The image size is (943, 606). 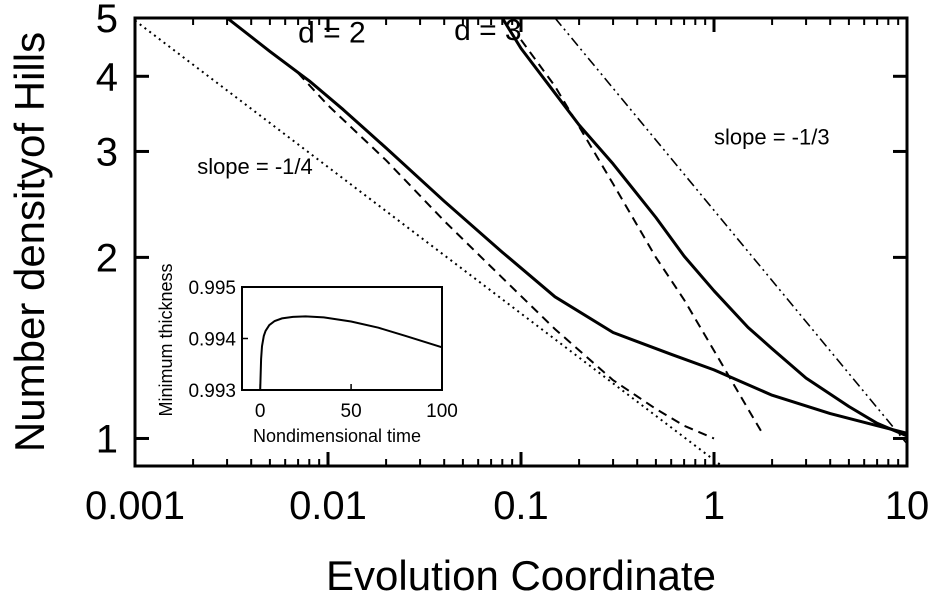 I want to click on inset-x-axis-title: Nondimensional time, so click(x=337, y=436).